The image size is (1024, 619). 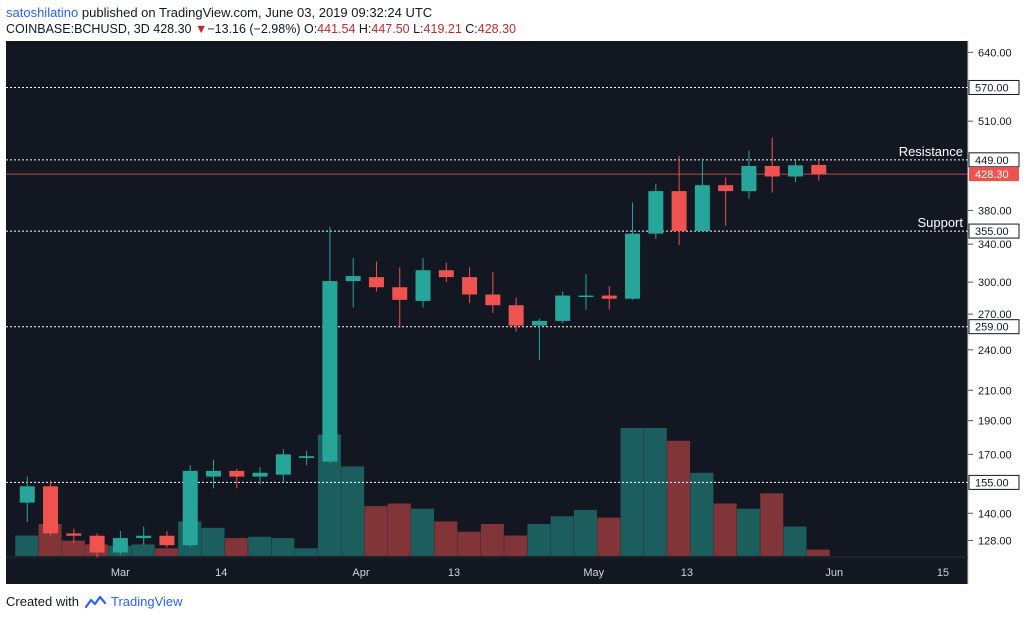 What do you see at coordinates (360, 573) in the screenshot?
I see `time-tick-label: Apr` at bounding box center [360, 573].